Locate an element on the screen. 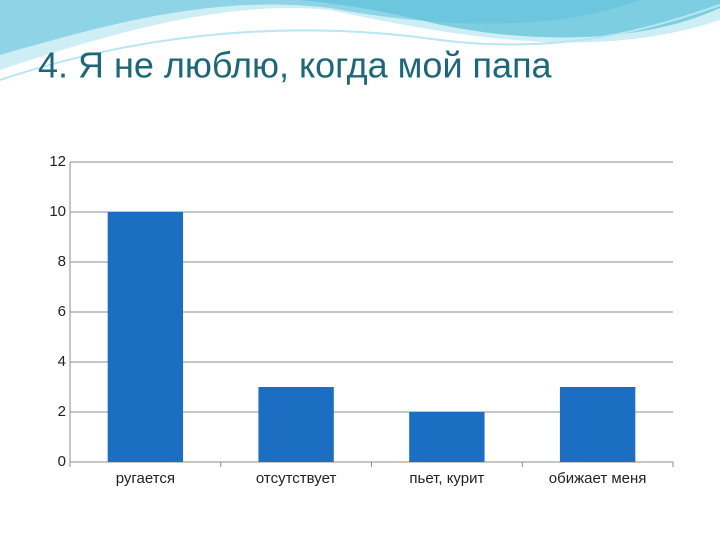 The height and width of the screenshot is (540, 720). y-tick-label: 2 is located at coordinates (62, 411).